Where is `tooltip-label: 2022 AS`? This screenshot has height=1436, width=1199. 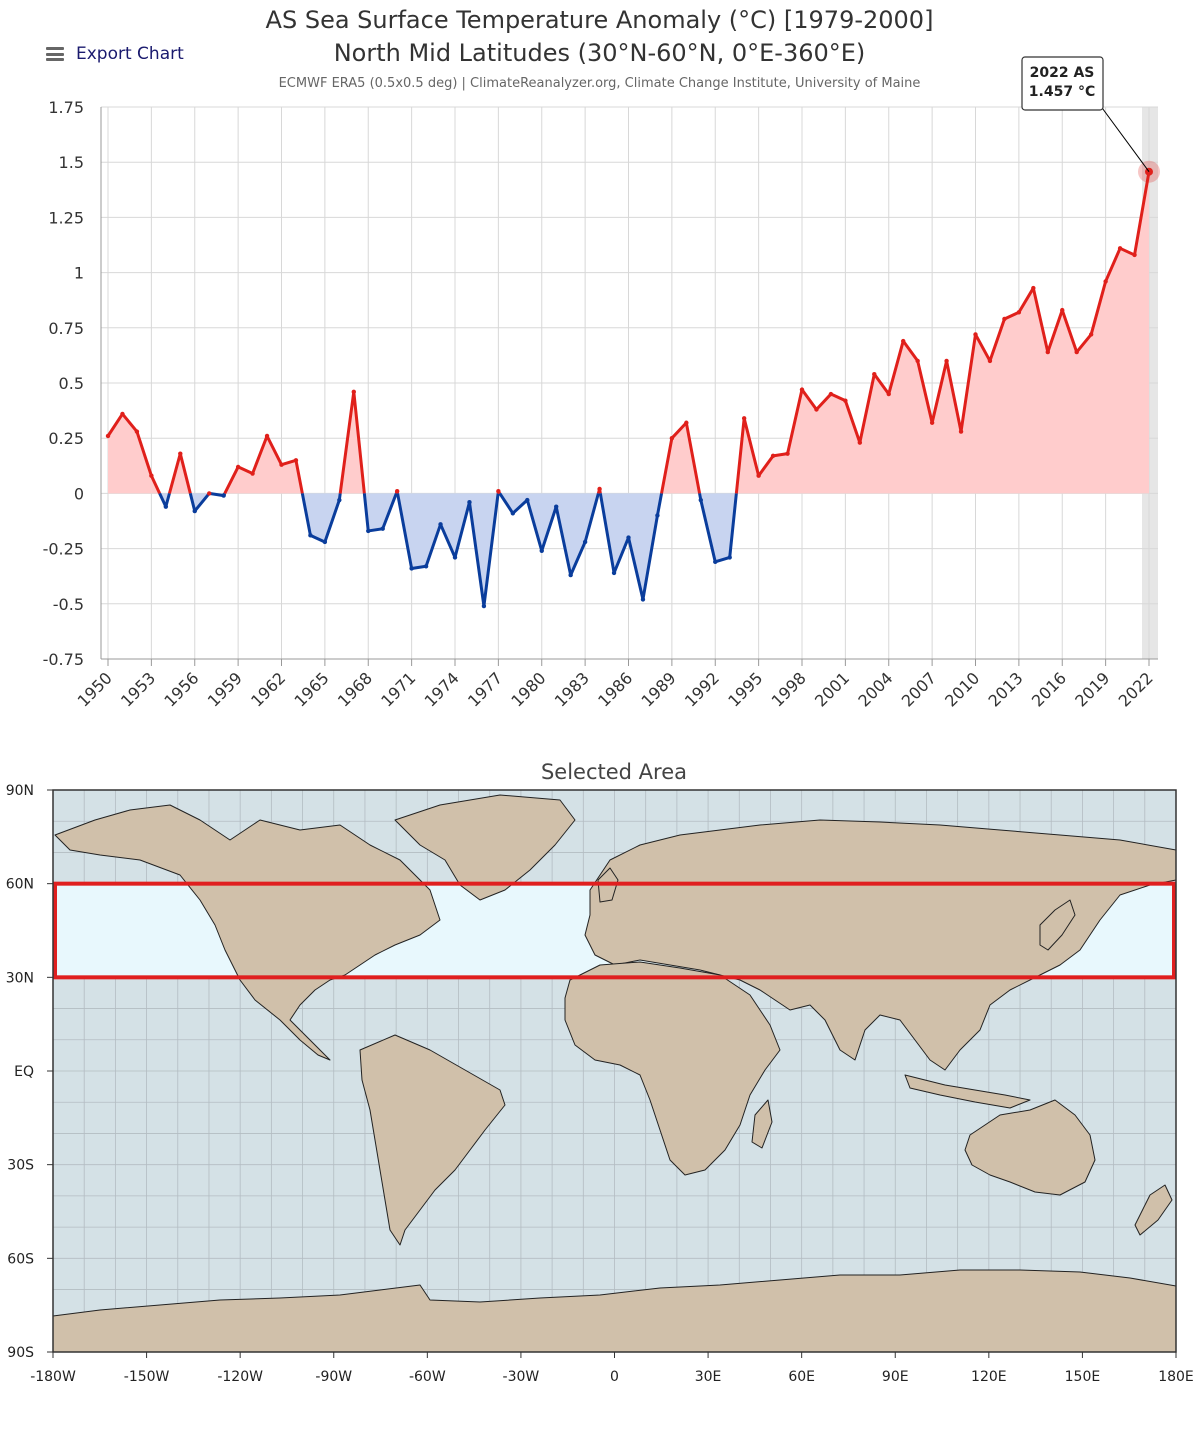 tooltip-label: 2022 AS is located at coordinates (1062, 73).